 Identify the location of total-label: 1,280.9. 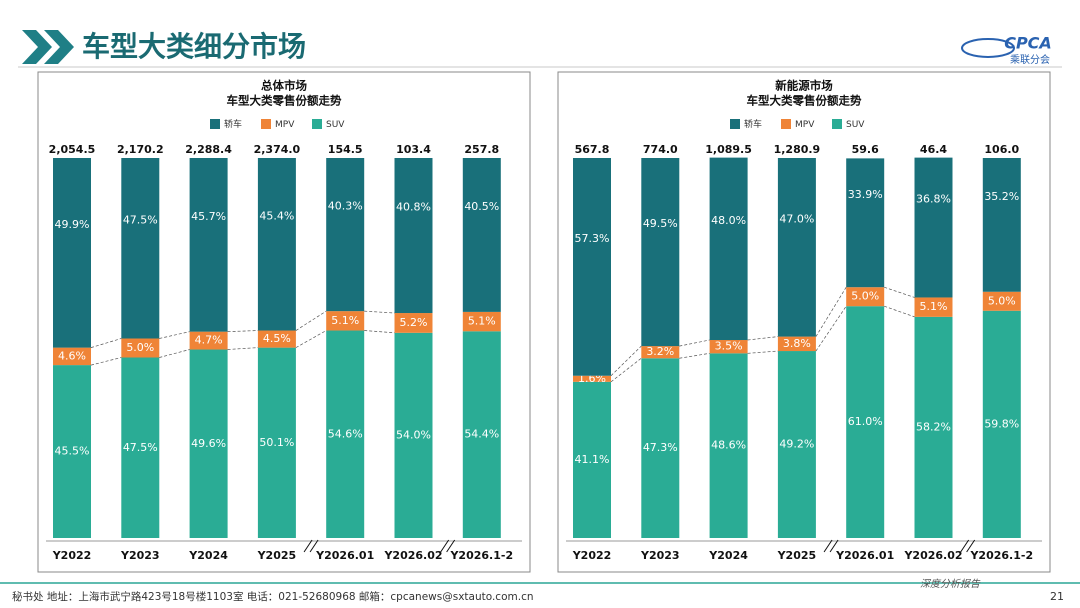
(797, 149).